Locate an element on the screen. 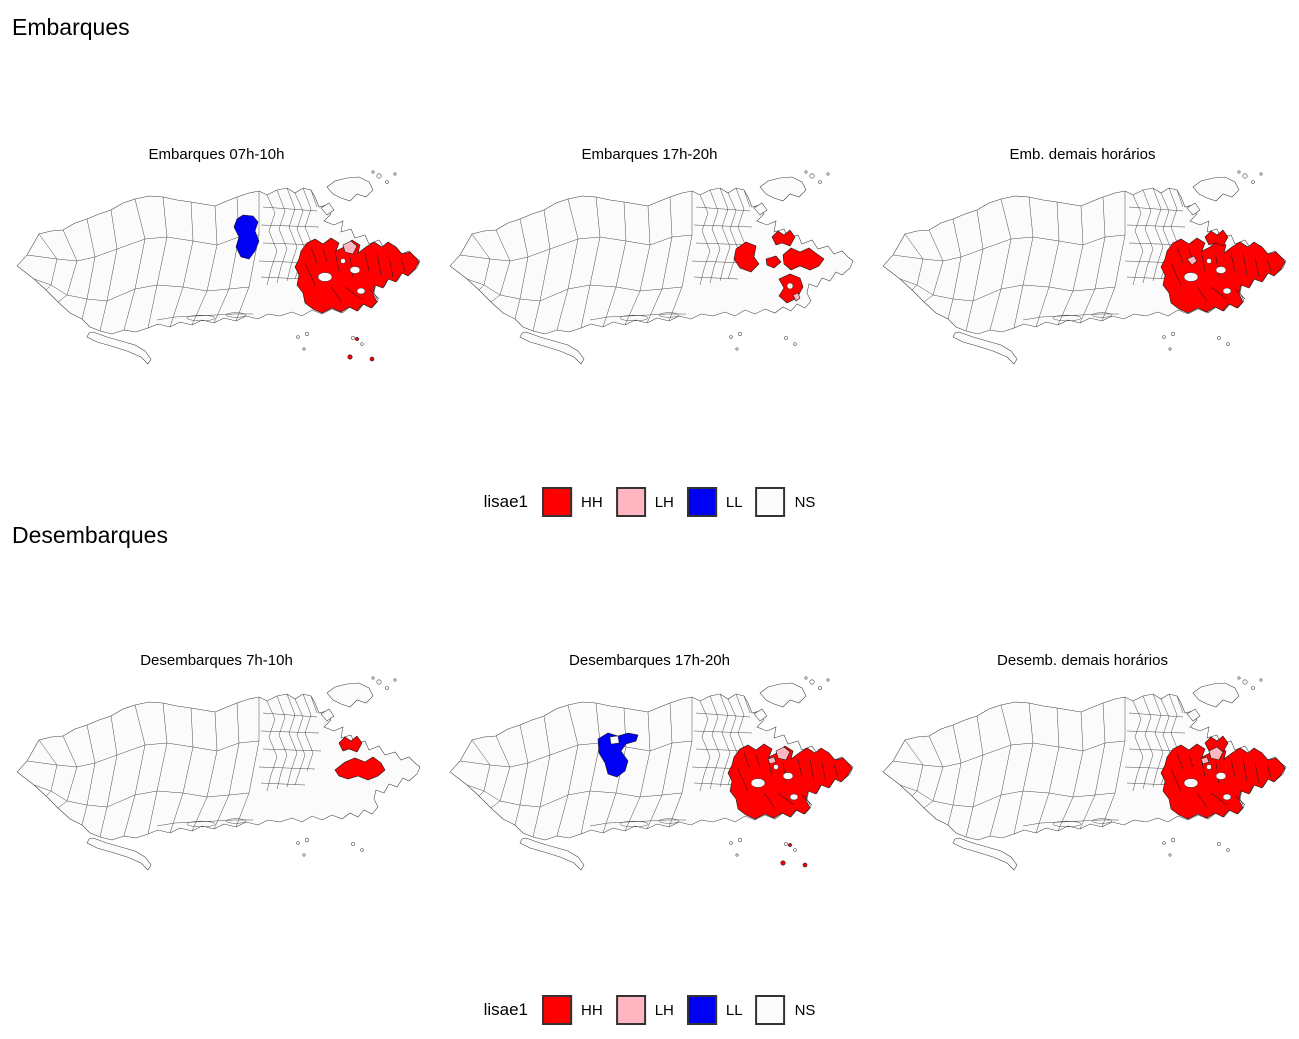 Image resolution: width=1299 pixels, height=1039 pixels. map-title: Emb. demais horários is located at coordinates (1082, 154).